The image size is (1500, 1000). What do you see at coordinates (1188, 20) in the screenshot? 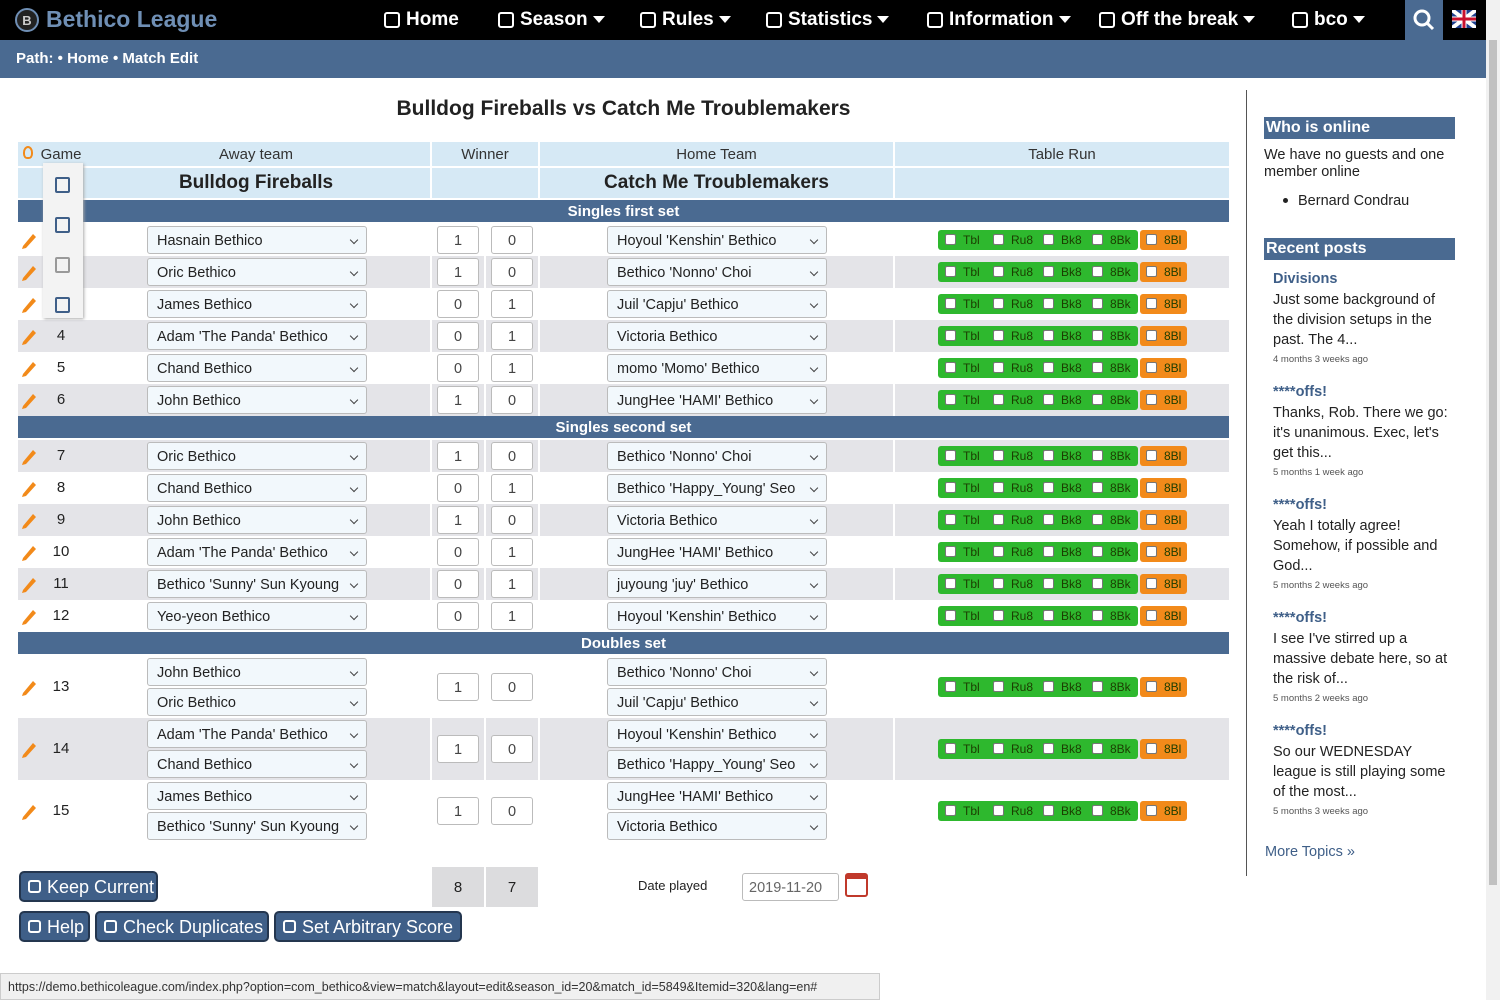
I see `nav-link: Off the break` at bounding box center [1188, 20].